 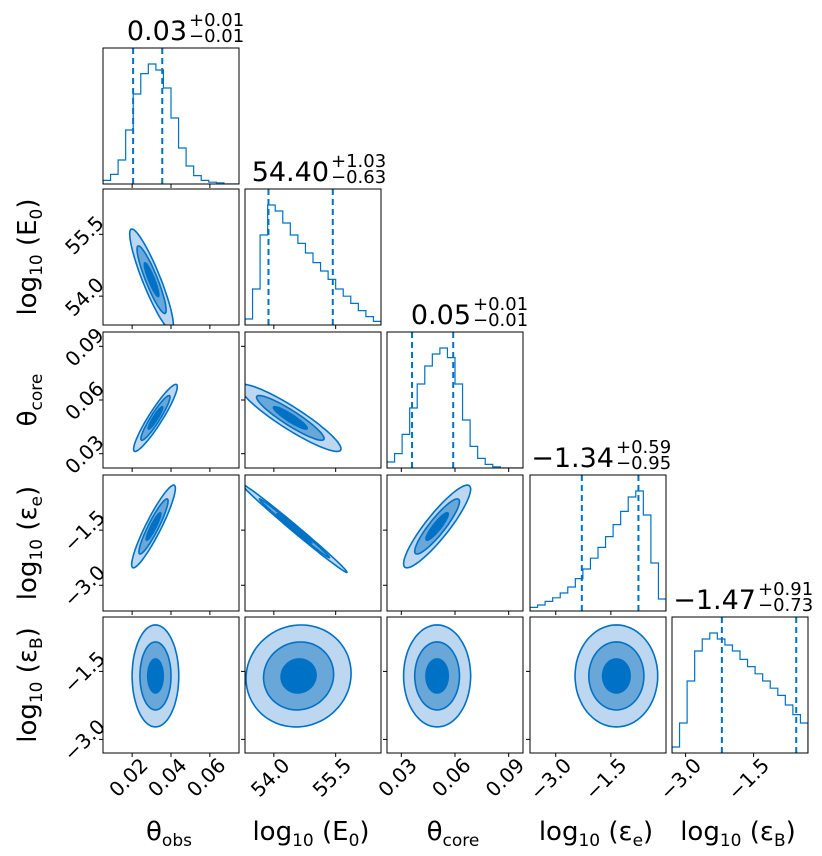 I want to click on contour-panel-log10_eps_e-vs-theta_obs, so click(x=153, y=526).